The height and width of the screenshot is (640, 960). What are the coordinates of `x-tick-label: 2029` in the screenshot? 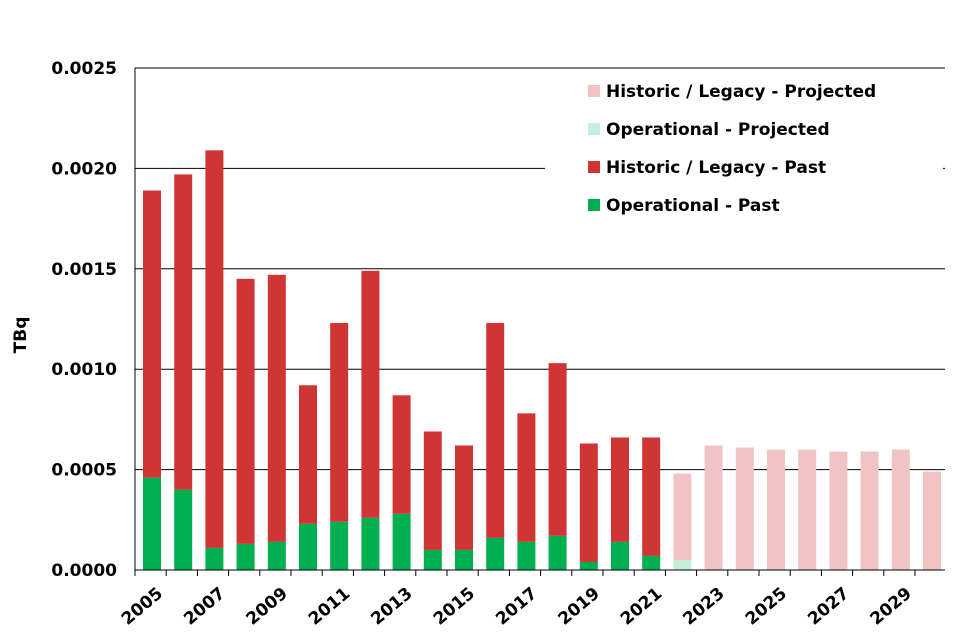 It's located at (891, 607).